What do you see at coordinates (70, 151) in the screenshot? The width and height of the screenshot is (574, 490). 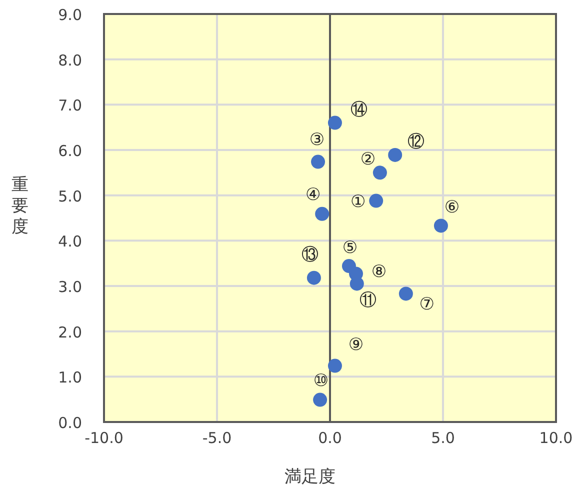 I see `y-tick-label: 6.0` at bounding box center [70, 151].